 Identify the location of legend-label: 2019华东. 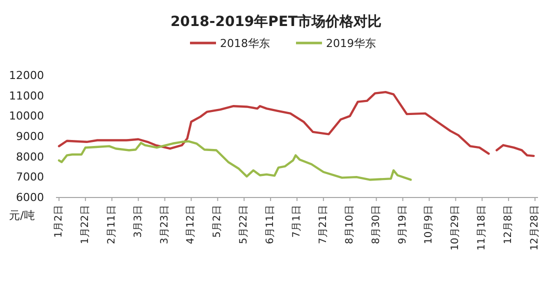
(351, 43).